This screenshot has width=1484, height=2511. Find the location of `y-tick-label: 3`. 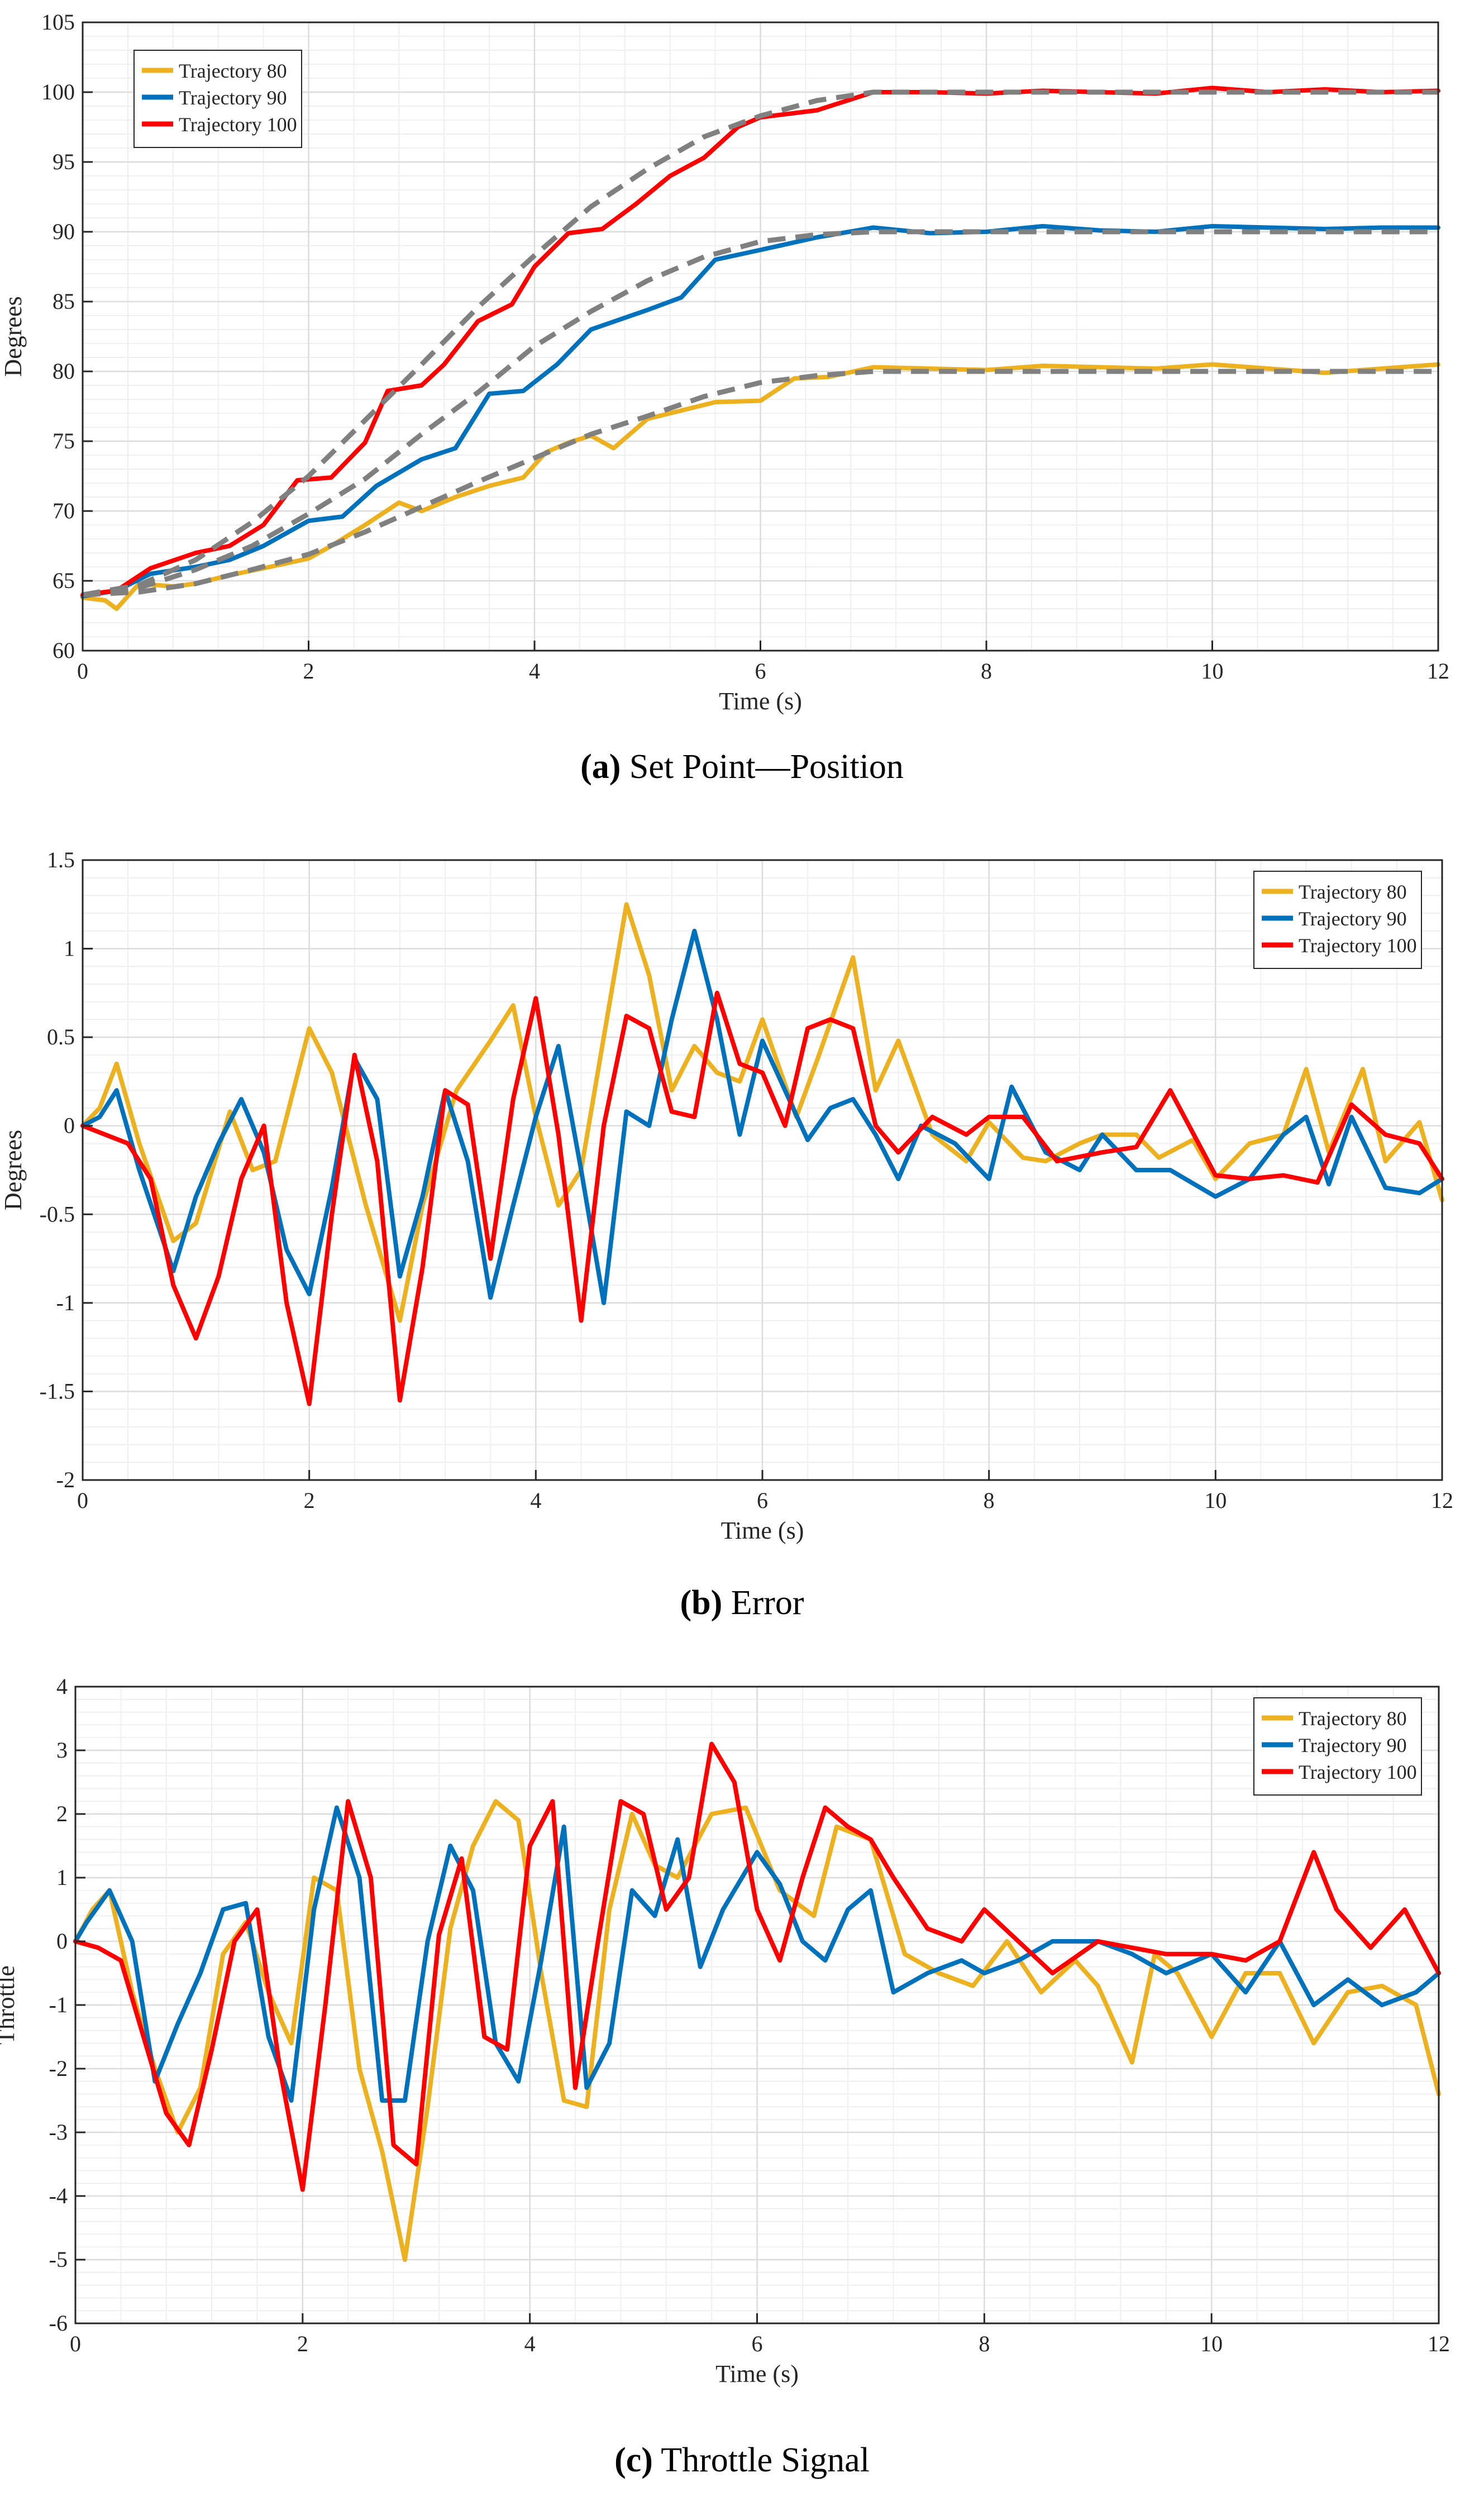

y-tick-label: 3 is located at coordinates (62, 1750).